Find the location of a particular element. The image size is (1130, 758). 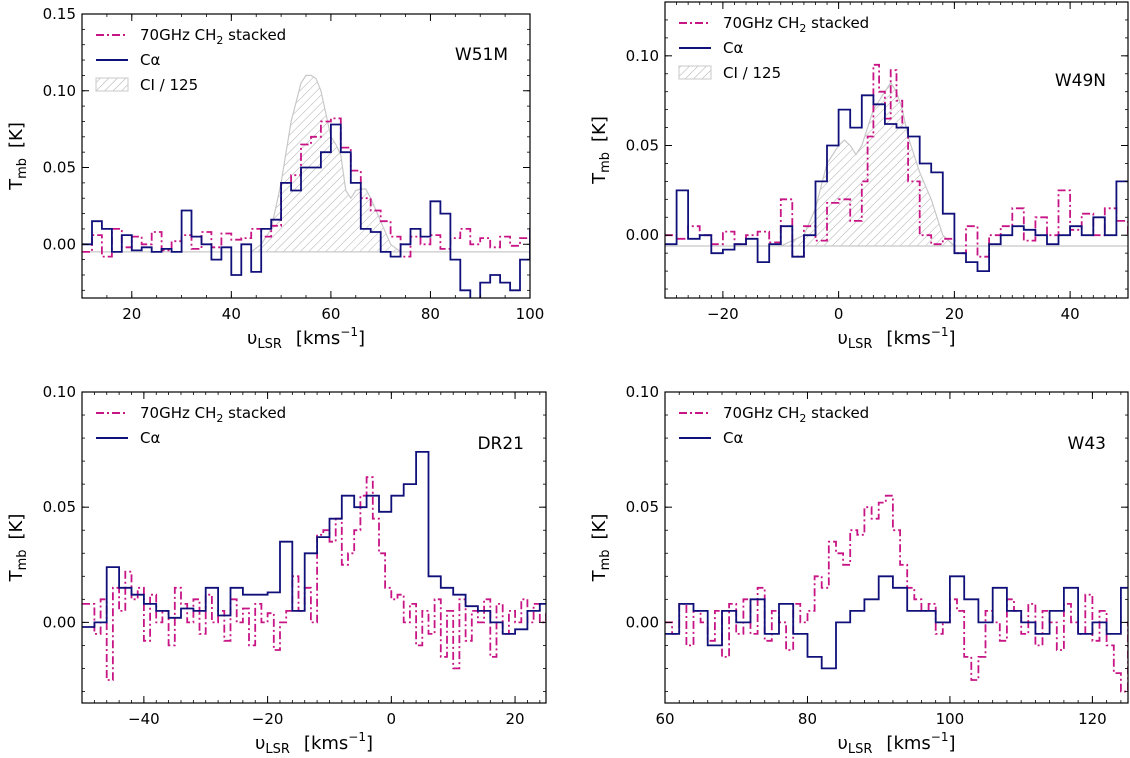

source-label: W51M is located at coordinates (481, 55).